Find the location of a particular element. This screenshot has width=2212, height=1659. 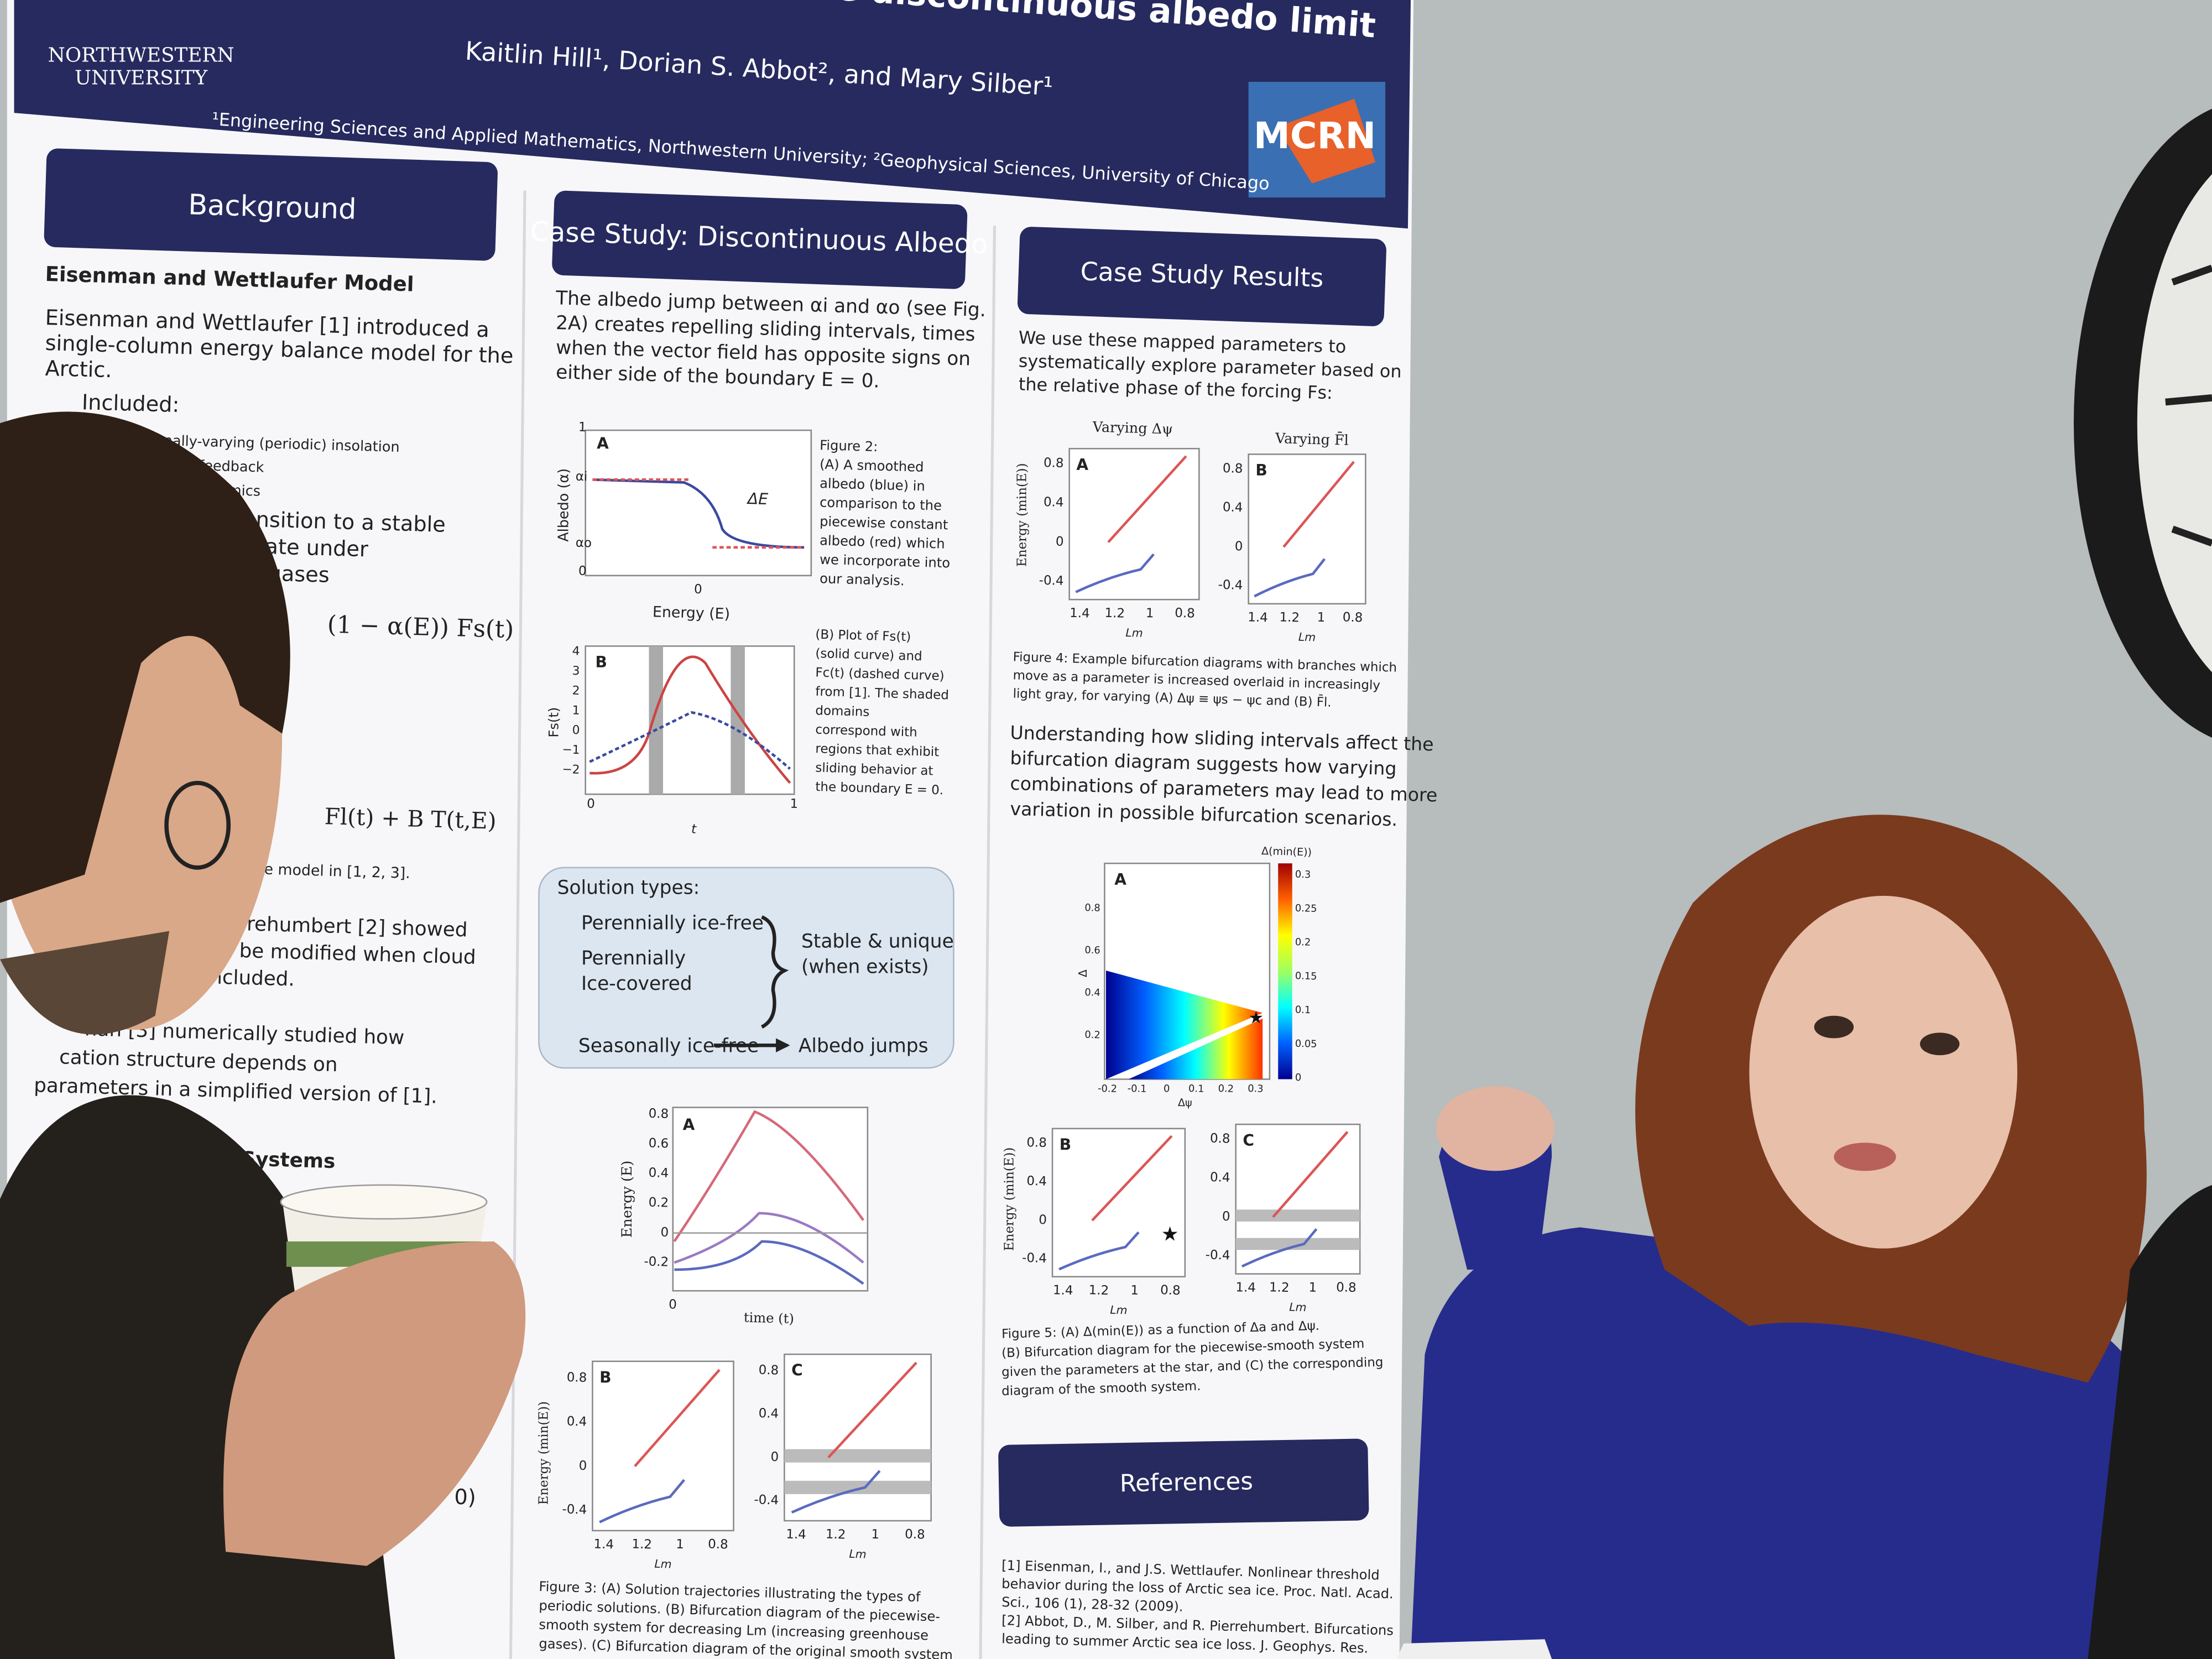

text: References is located at coordinates (1186, 1483).